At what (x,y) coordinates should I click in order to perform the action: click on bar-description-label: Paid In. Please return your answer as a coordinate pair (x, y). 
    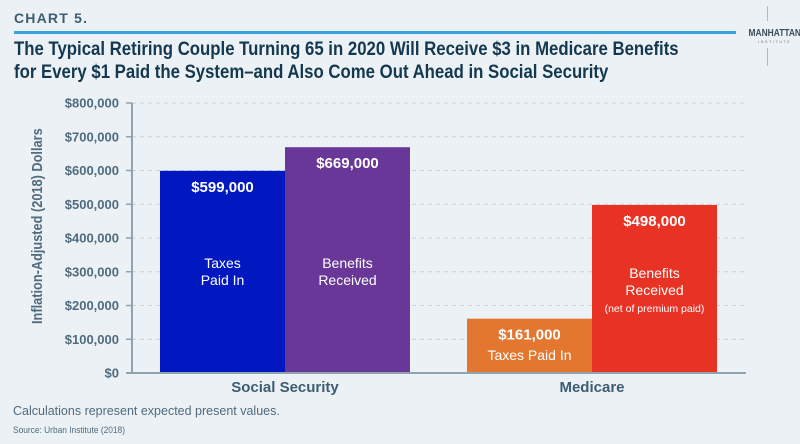
    Looking at the image, I should click on (223, 280).